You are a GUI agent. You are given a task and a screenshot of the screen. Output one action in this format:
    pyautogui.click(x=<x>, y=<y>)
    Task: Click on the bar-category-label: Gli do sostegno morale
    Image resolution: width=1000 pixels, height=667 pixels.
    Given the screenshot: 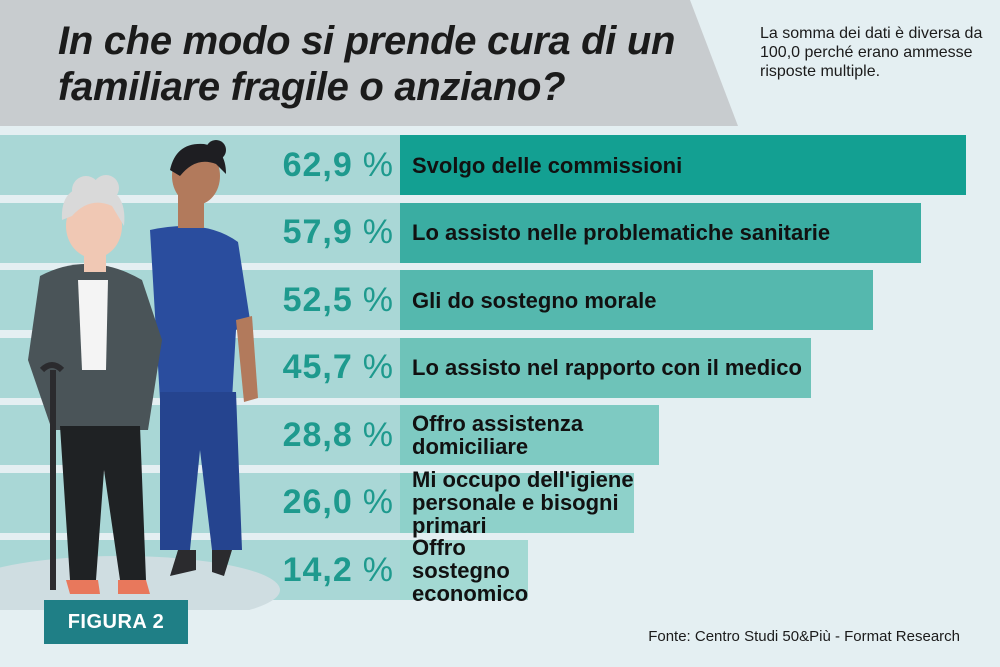 What is the action you would take?
    pyautogui.click(x=534, y=300)
    